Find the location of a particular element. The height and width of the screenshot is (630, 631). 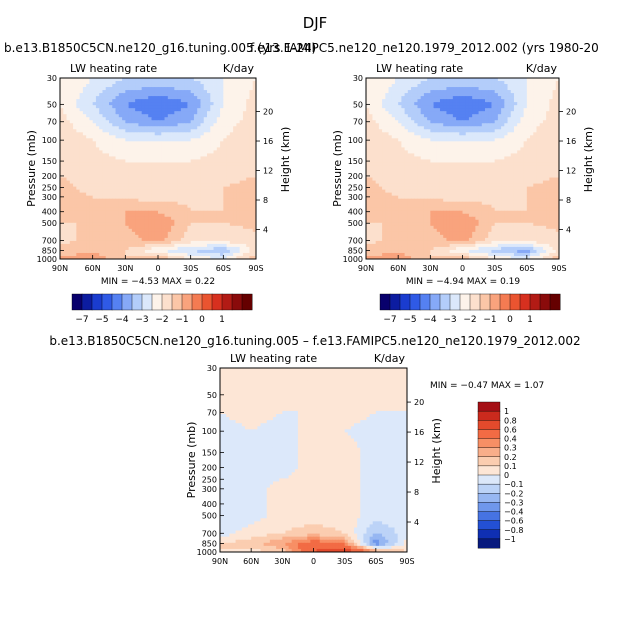

lat-tick-label: 30N is located at coordinates (125, 268).